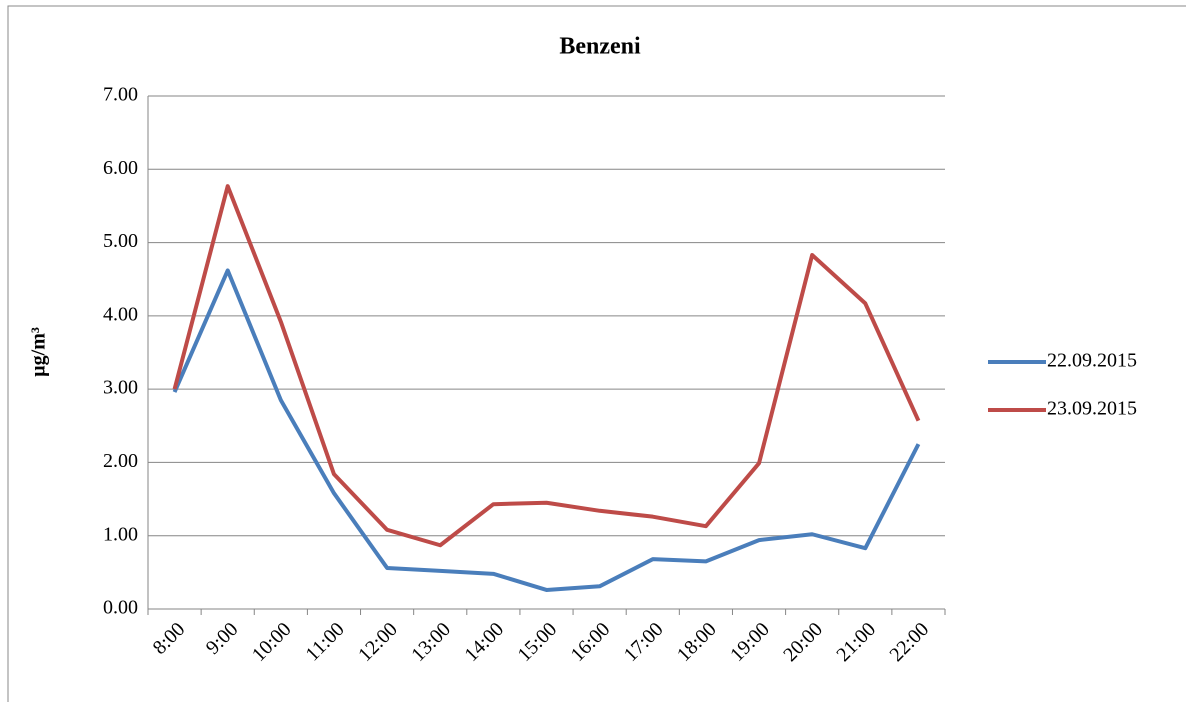 The width and height of the screenshot is (1186, 702). What do you see at coordinates (750, 642) in the screenshot?
I see `x-tick-label: 19:00` at bounding box center [750, 642].